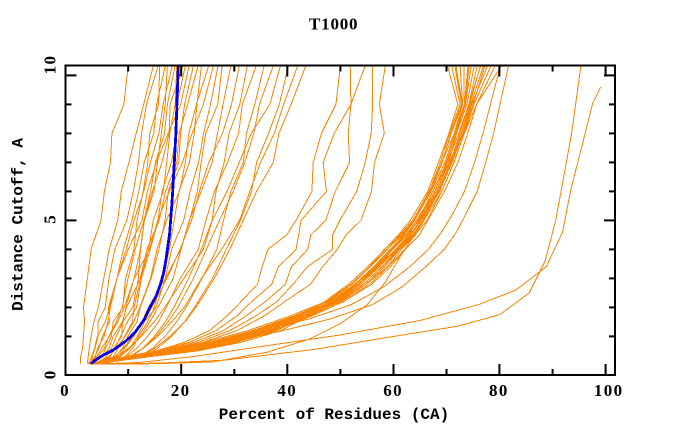 Image resolution: width=680 pixels, height=440 pixels. What do you see at coordinates (50, 65) in the screenshot?
I see `svg-text: 10` at bounding box center [50, 65].